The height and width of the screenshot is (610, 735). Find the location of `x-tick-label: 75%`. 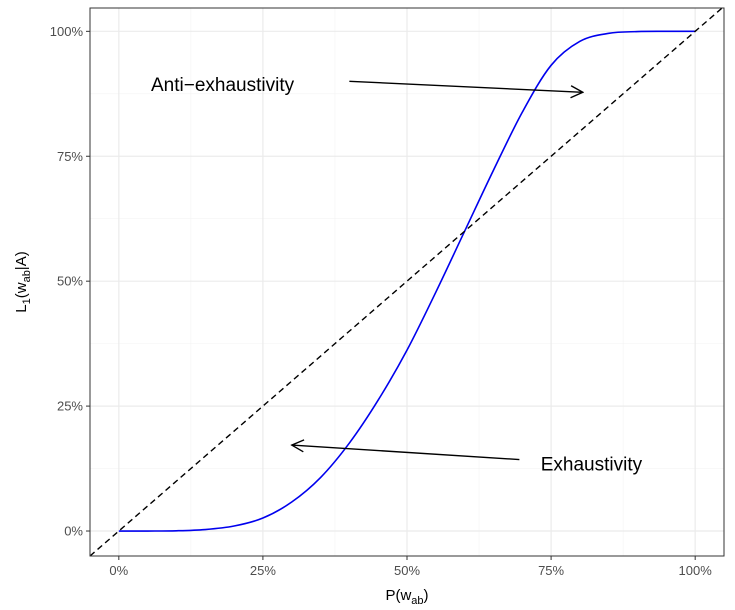

x-tick-label: 75% is located at coordinates (551, 570).